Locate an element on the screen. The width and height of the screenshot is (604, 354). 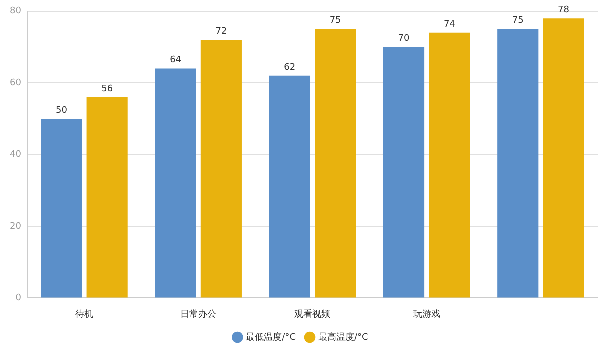
y-tick-label: 40 is located at coordinates (16, 155).